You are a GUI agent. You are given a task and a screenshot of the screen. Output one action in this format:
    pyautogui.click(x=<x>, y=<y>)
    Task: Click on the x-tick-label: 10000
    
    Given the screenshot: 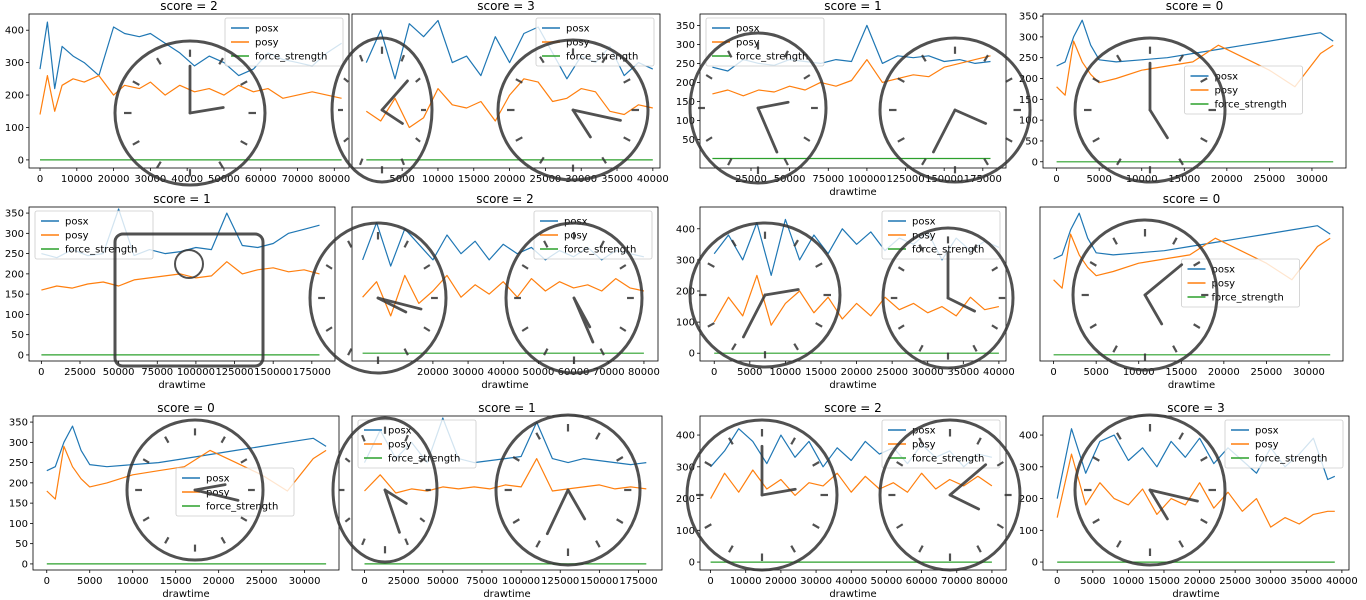 What is the action you would take?
    pyautogui.click(x=1128, y=581)
    